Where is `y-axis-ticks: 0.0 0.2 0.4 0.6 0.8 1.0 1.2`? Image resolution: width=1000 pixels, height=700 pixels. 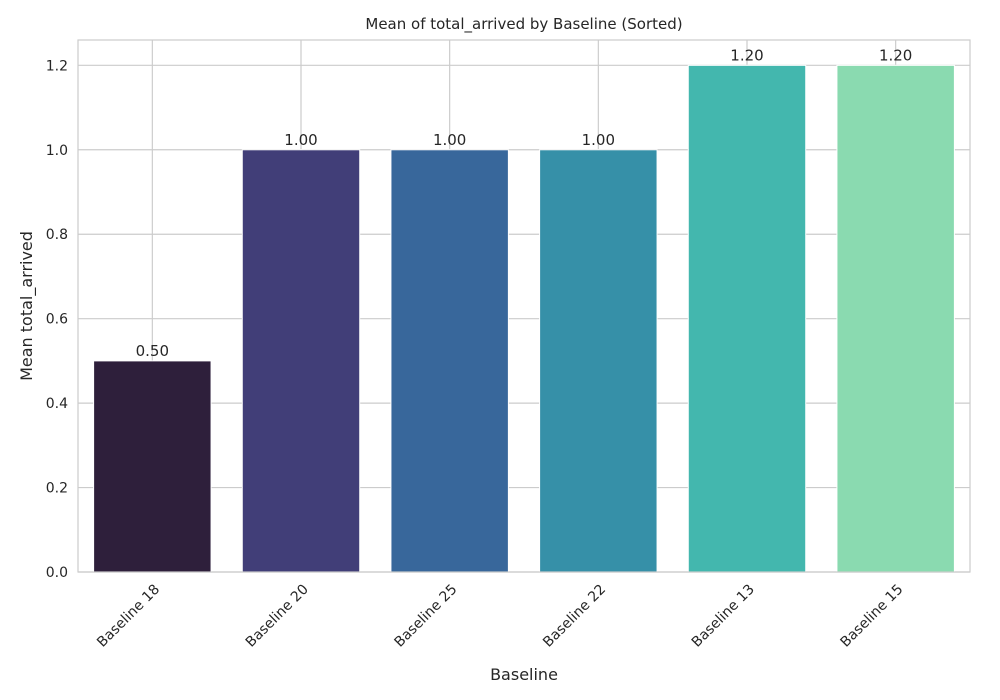
y-axis-ticks: 0.0 0.2 0.4 0.6 0.8 1.0 1.2 is located at coordinates (57, 319).